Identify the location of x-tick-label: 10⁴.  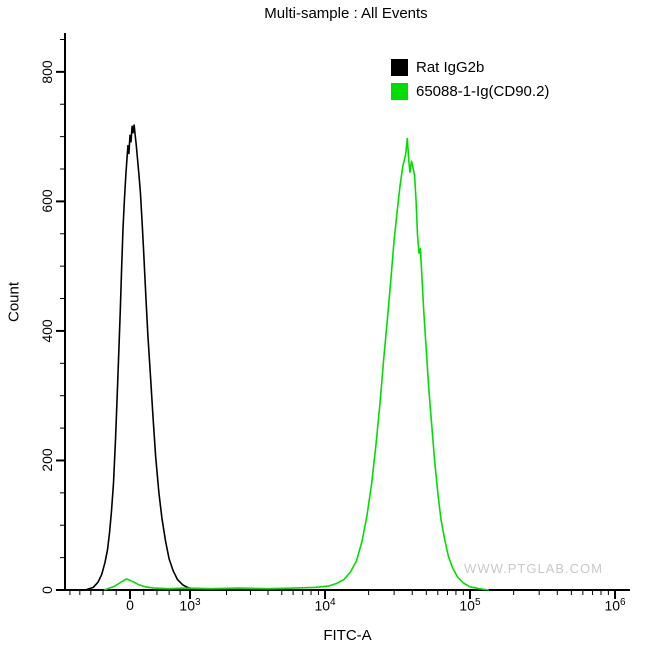
(325, 605).